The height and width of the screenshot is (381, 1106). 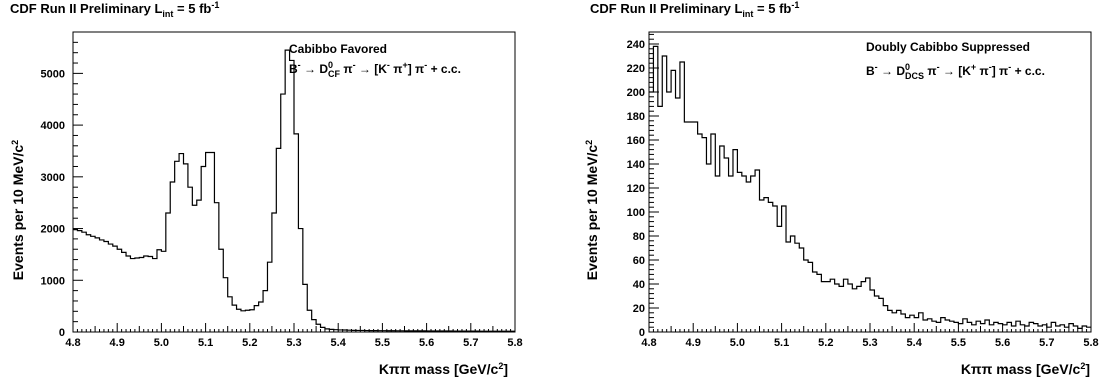 What do you see at coordinates (639, 261) in the screenshot?
I see `right-y-tick-label: 60` at bounding box center [639, 261].